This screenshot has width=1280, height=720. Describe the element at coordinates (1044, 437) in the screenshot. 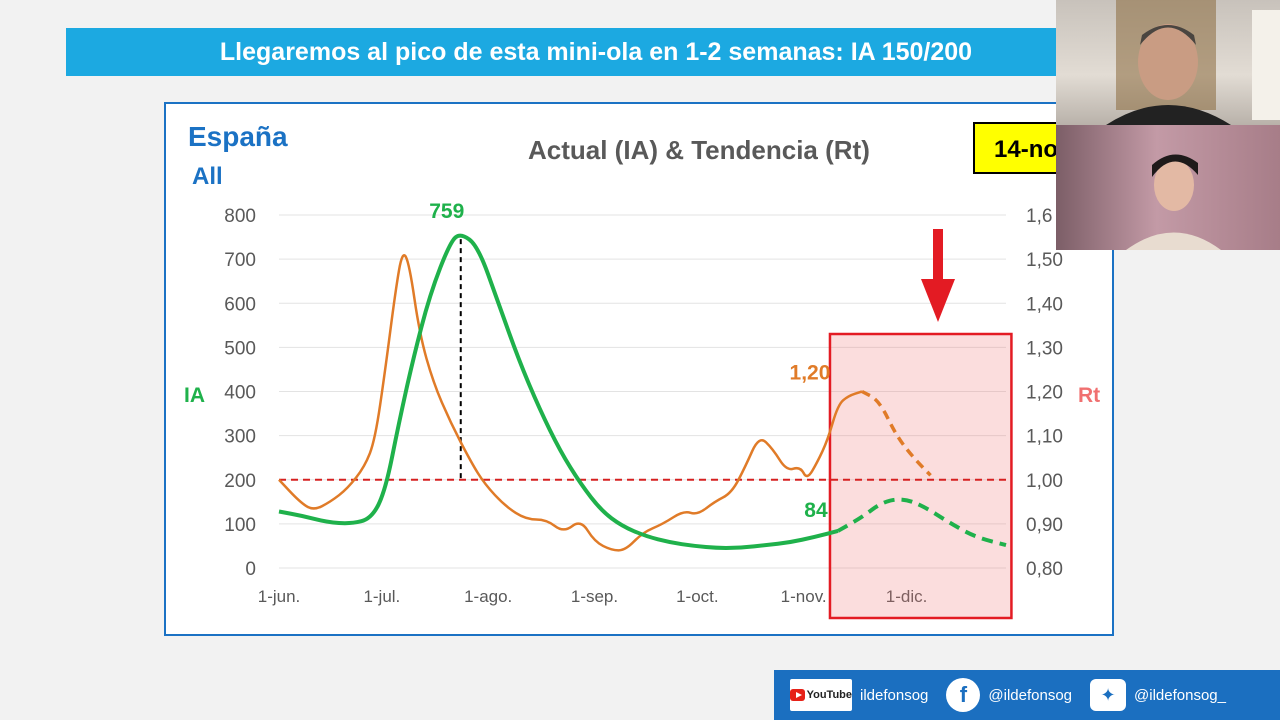

I see `y-tick-right: 1,10` at that location.